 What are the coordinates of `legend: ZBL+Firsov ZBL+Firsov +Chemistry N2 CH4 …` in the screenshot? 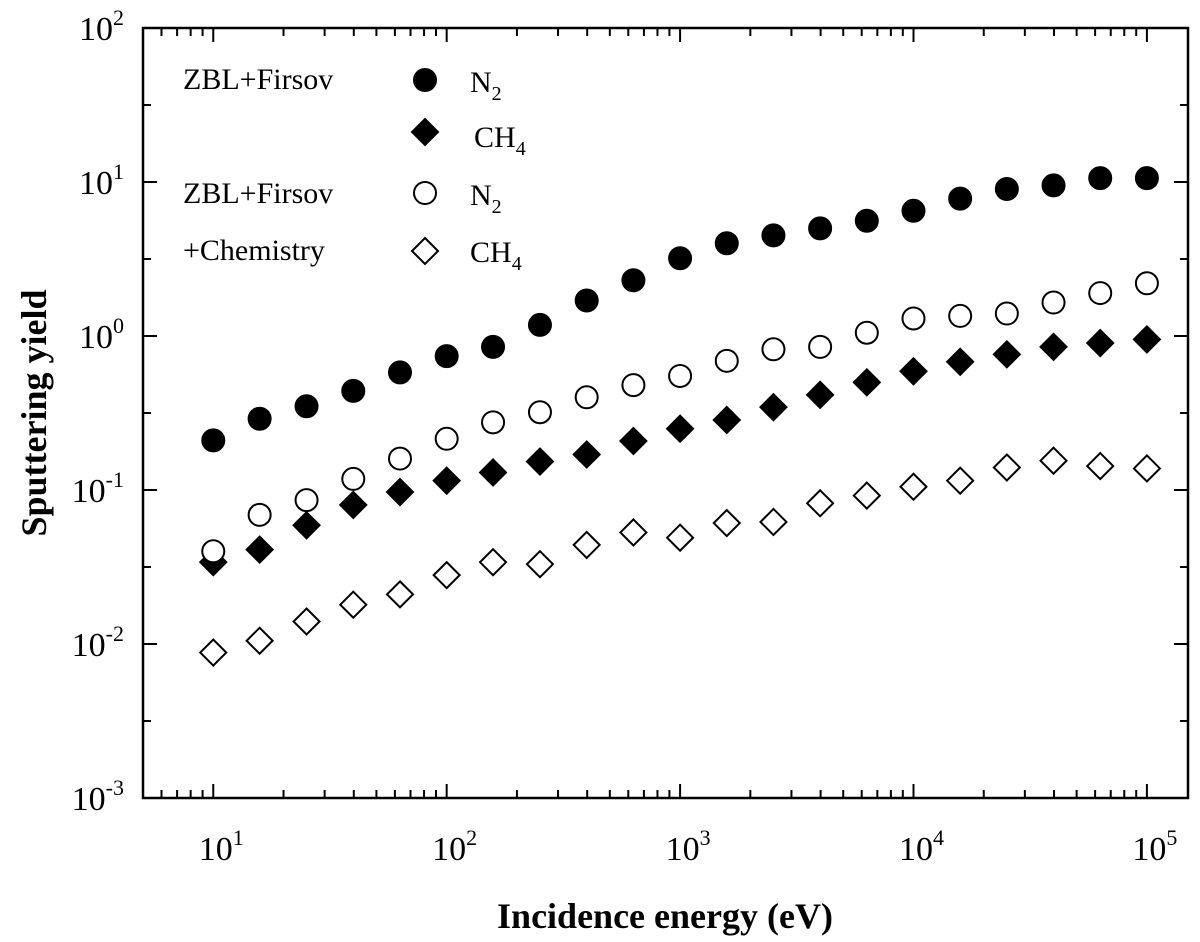 It's located at (354, 169).